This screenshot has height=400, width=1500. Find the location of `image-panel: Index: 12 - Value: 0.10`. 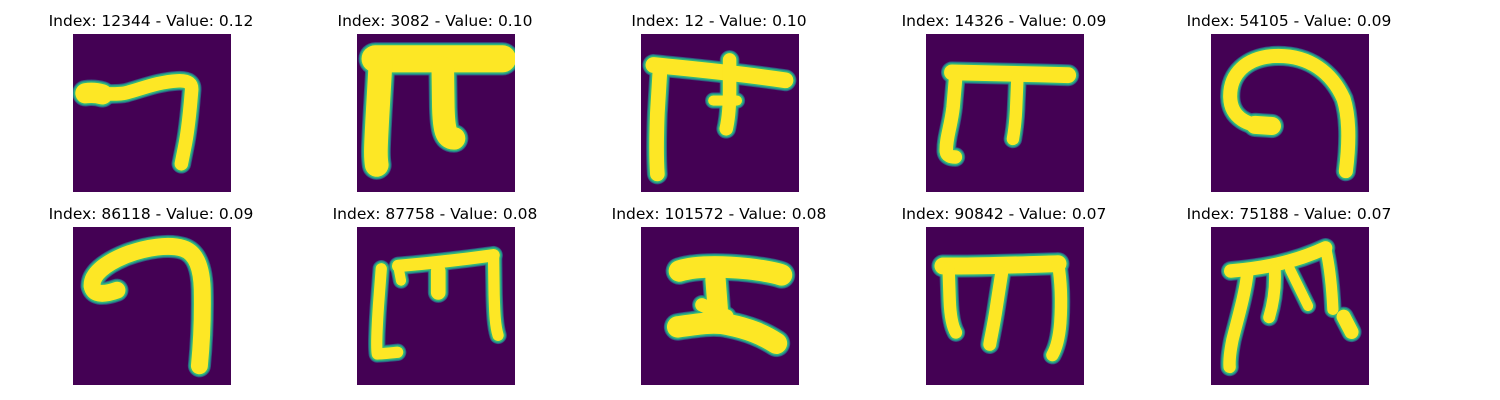

image-panel: Index: 12 - Value: 0.10 is located at coordinates (719, 107).